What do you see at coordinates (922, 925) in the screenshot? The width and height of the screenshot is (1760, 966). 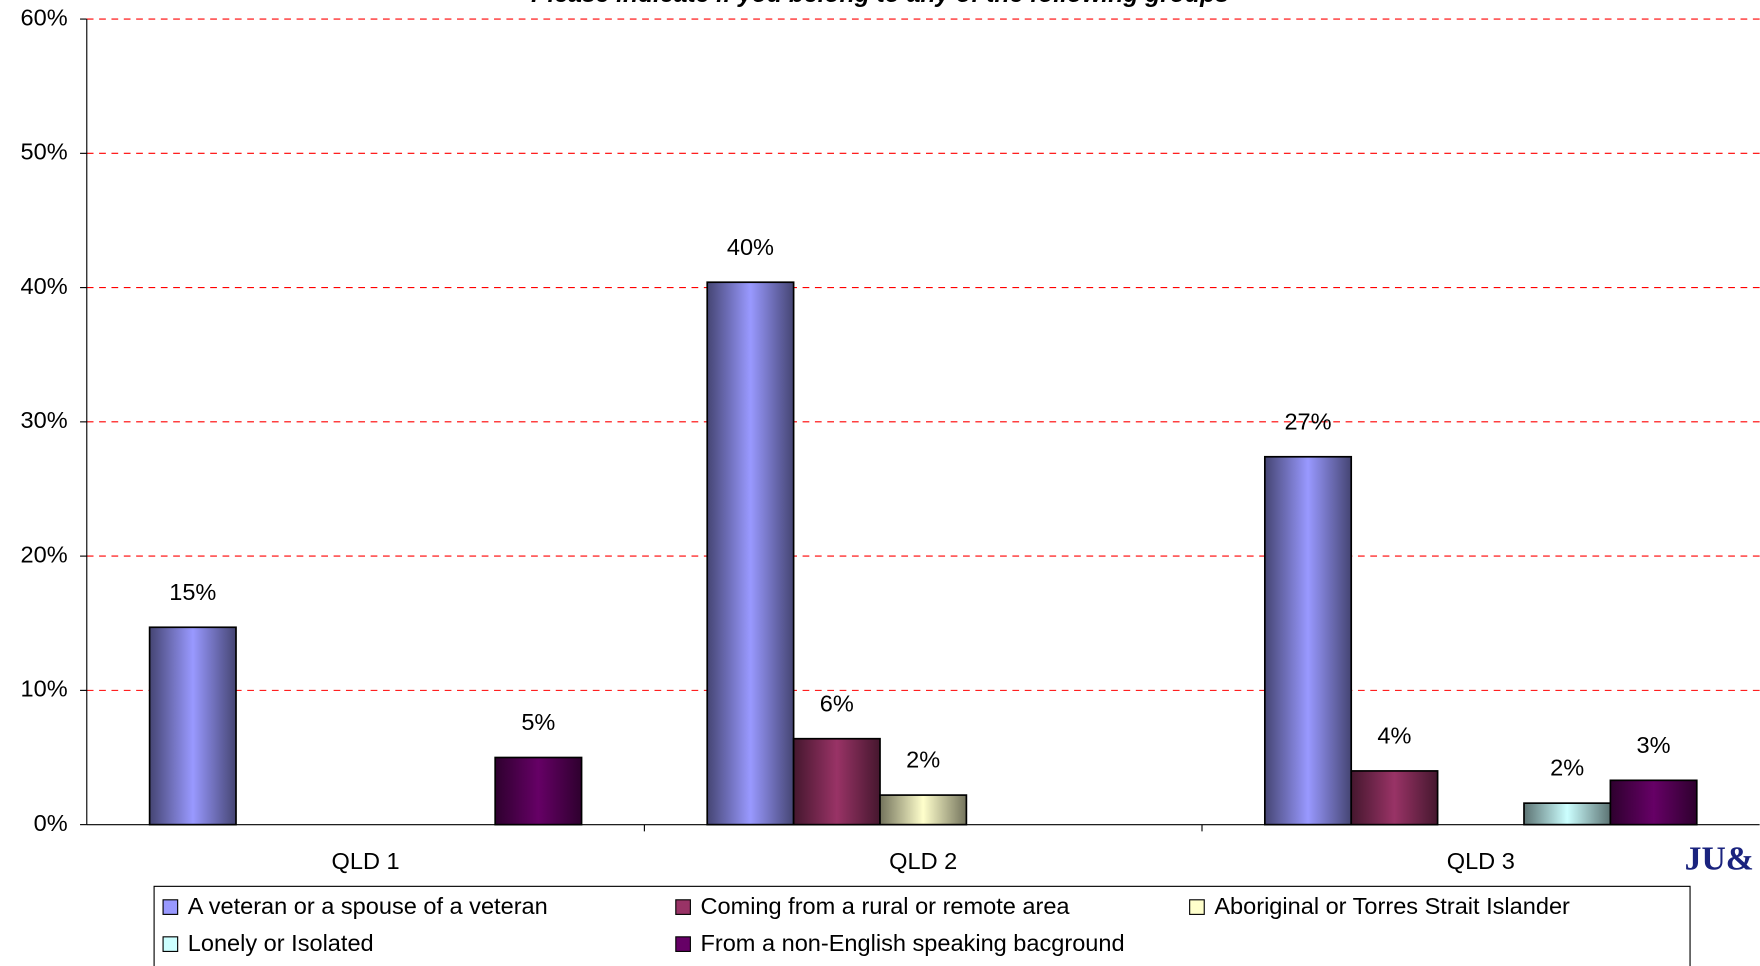 I see `legend-box` at bounding box center [922, 925].